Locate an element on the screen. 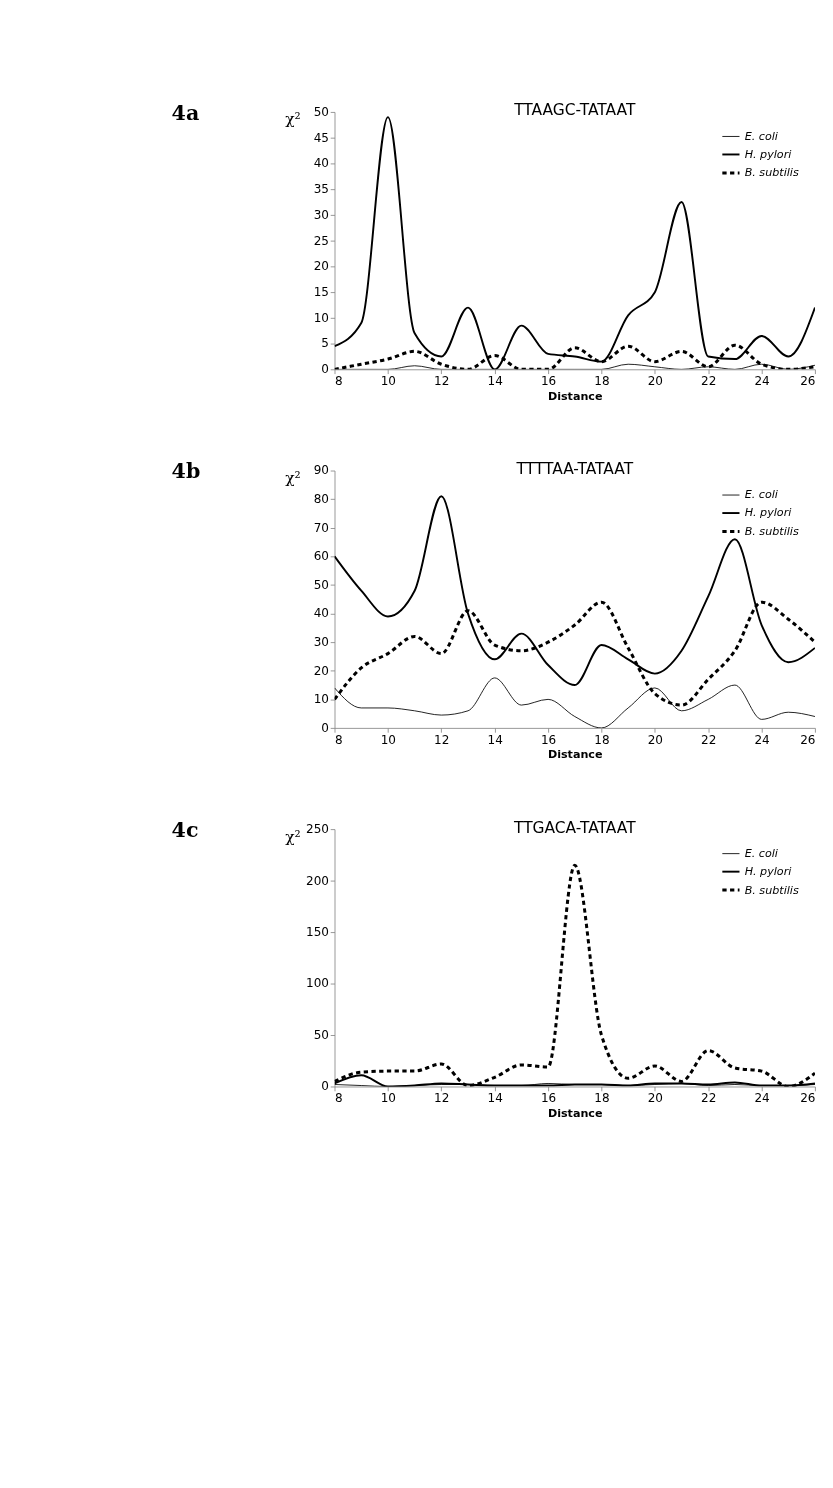 Image resolution: width=833 pixels, height=1488 pixels. y-tick-label: 150 is located at coordinates (317, 932).